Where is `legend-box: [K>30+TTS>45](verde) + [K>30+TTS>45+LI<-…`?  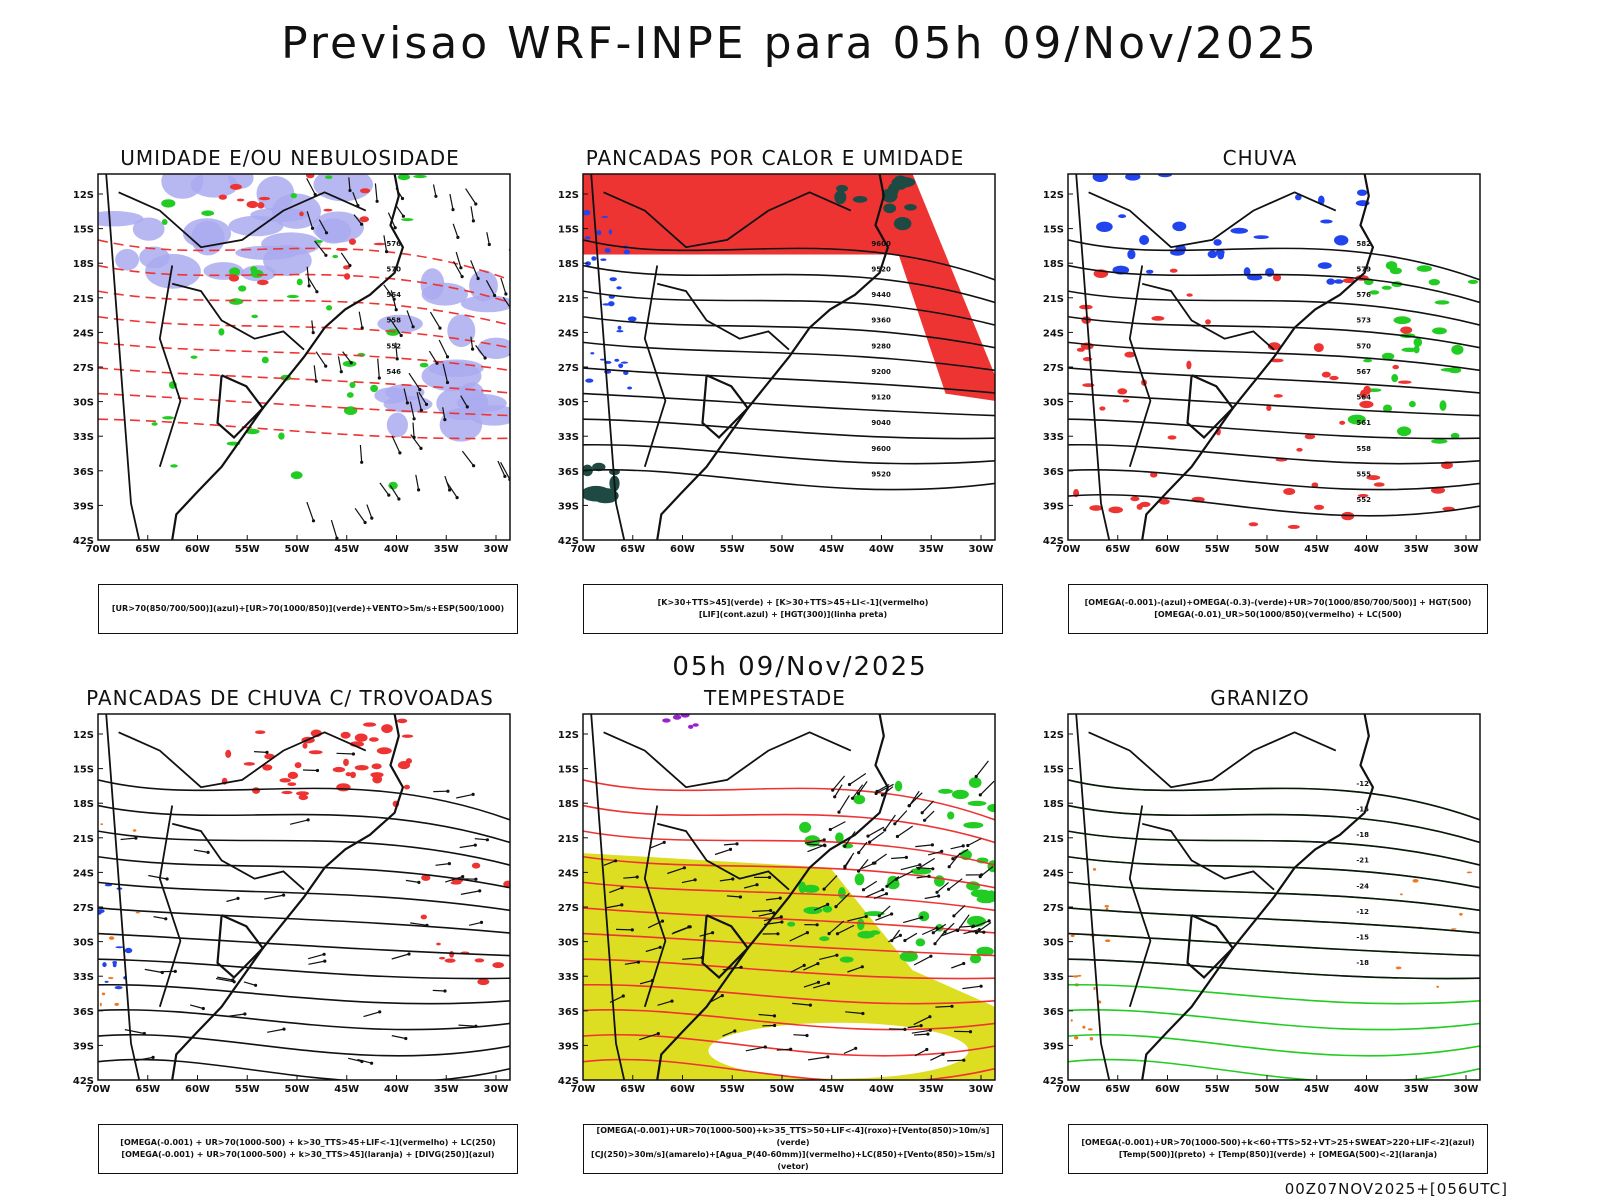
legend-box: [K>30+TTS>45](verde) + [K>30+TTS>45+LI<-… is located at coordinates (793, 609).